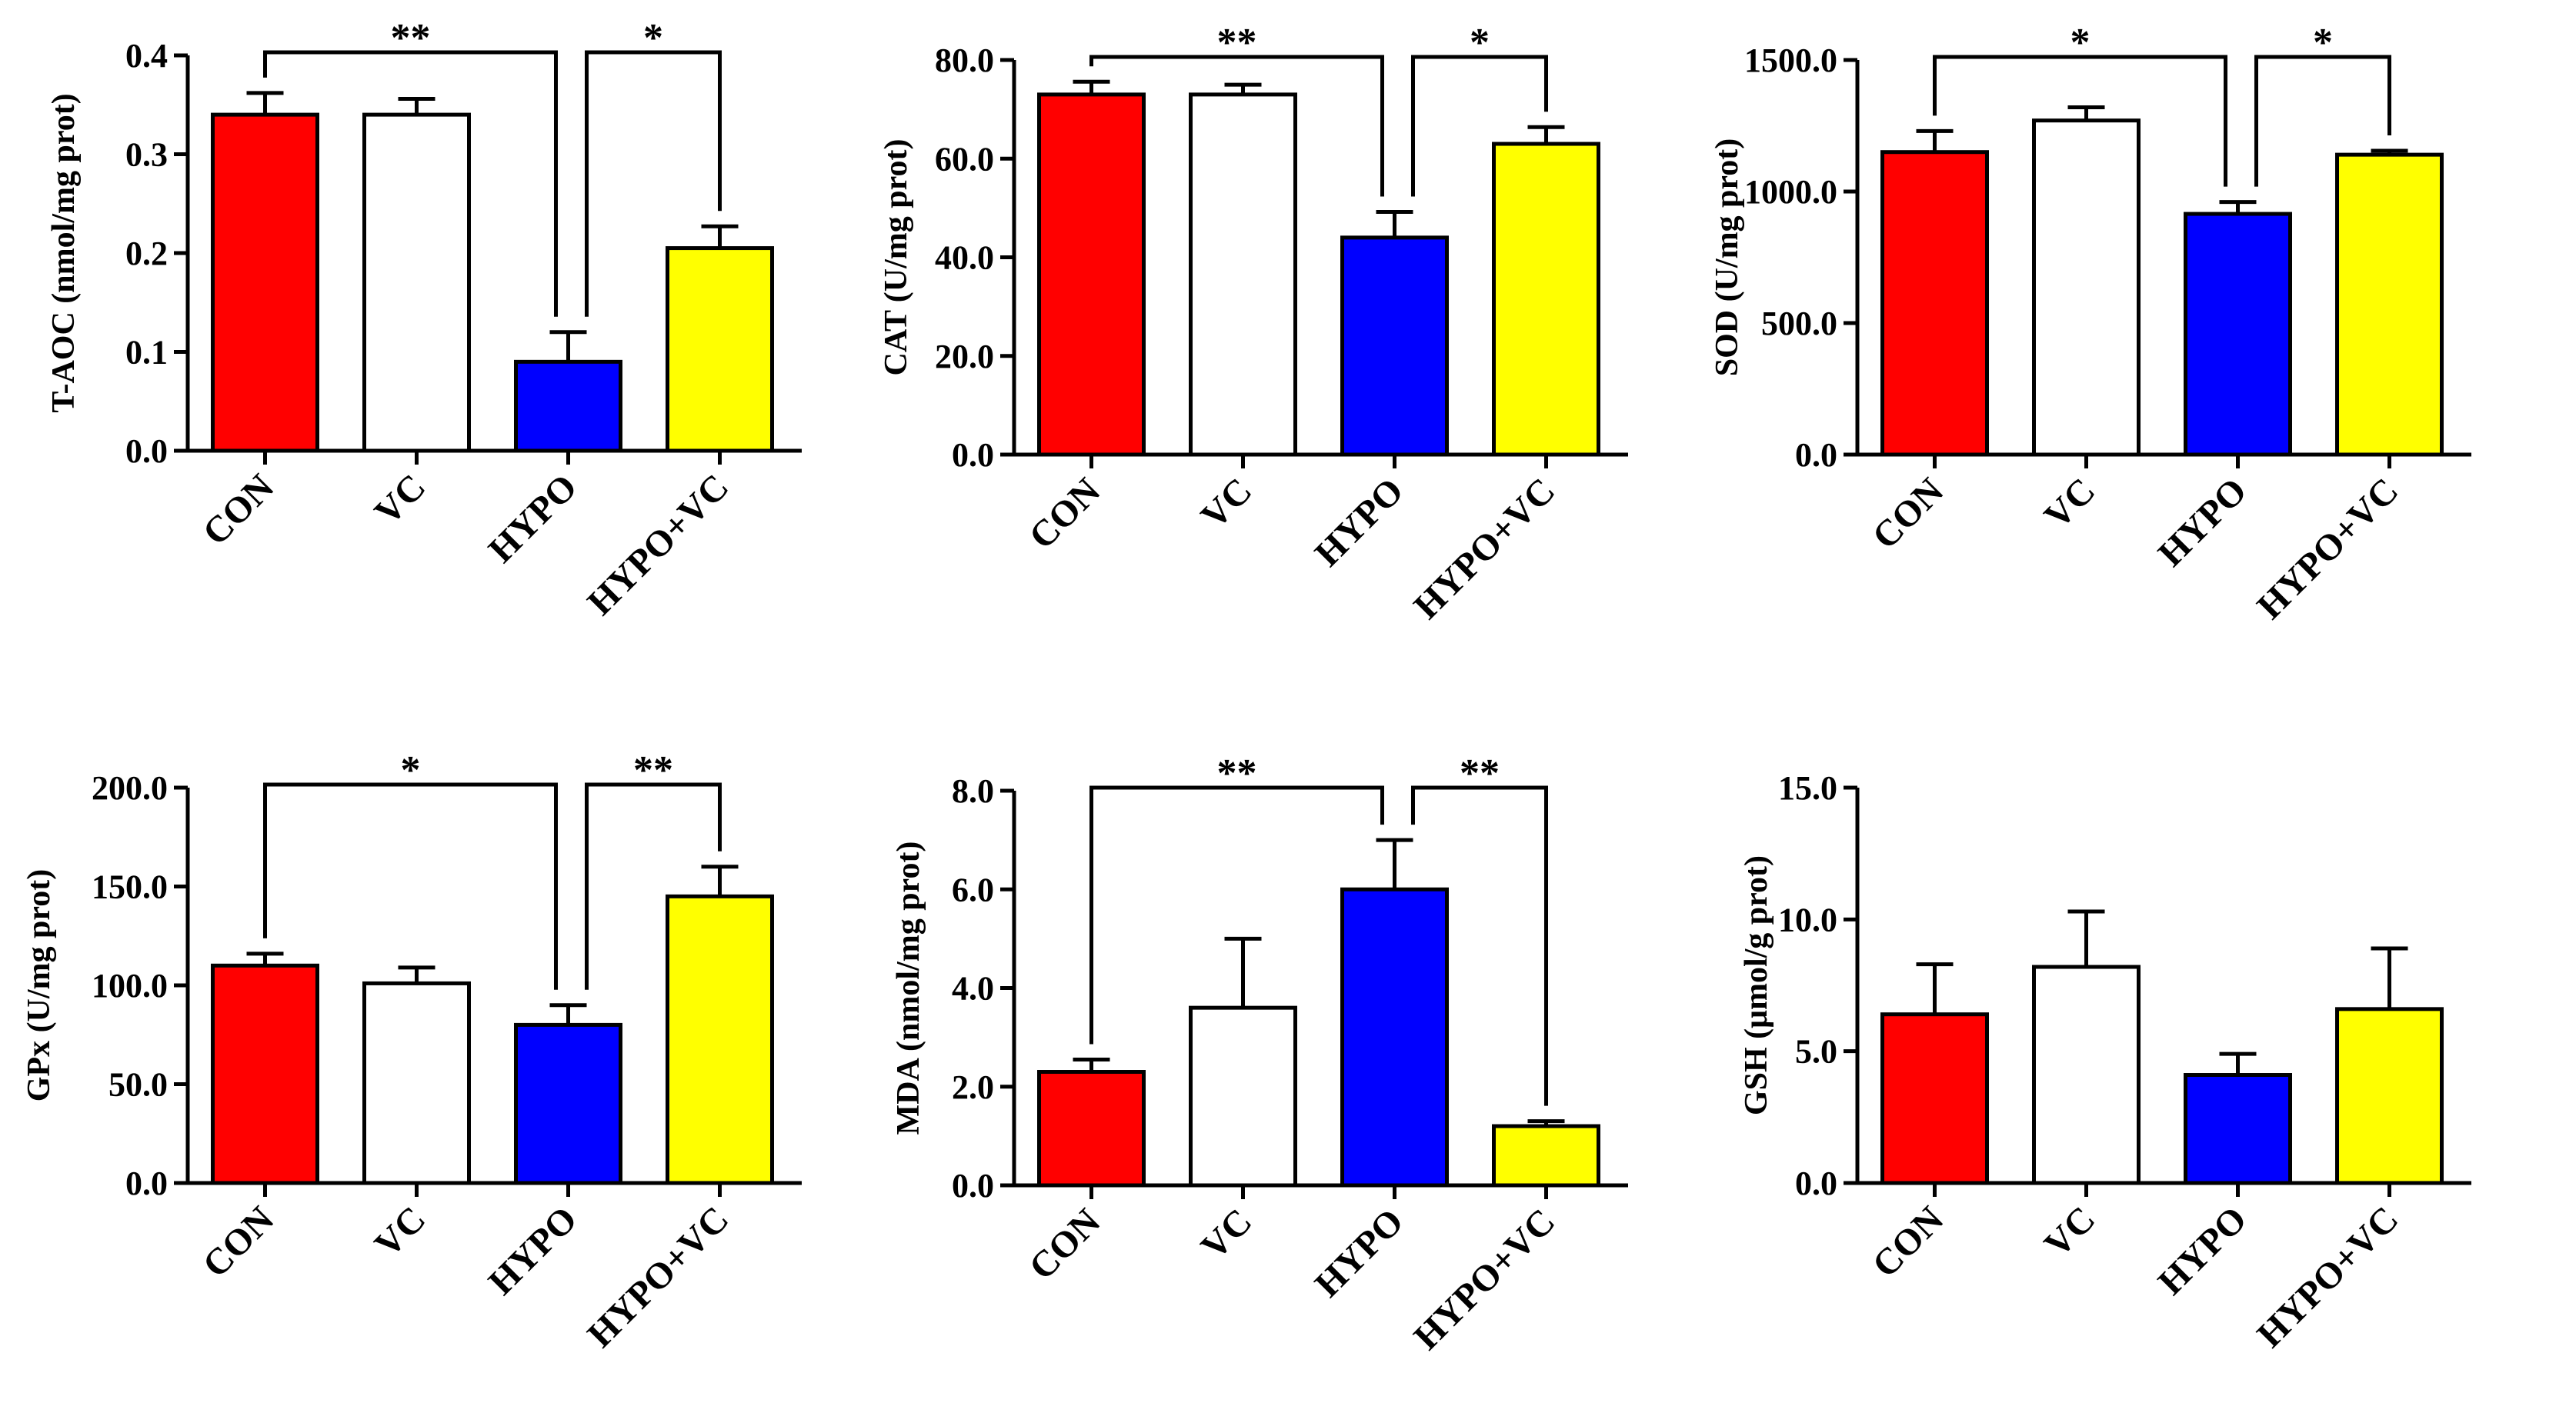 The height and width of the screenshot is (1403, 2576). I want to click on y-tick-label: 15.0, so click(1808, 788).